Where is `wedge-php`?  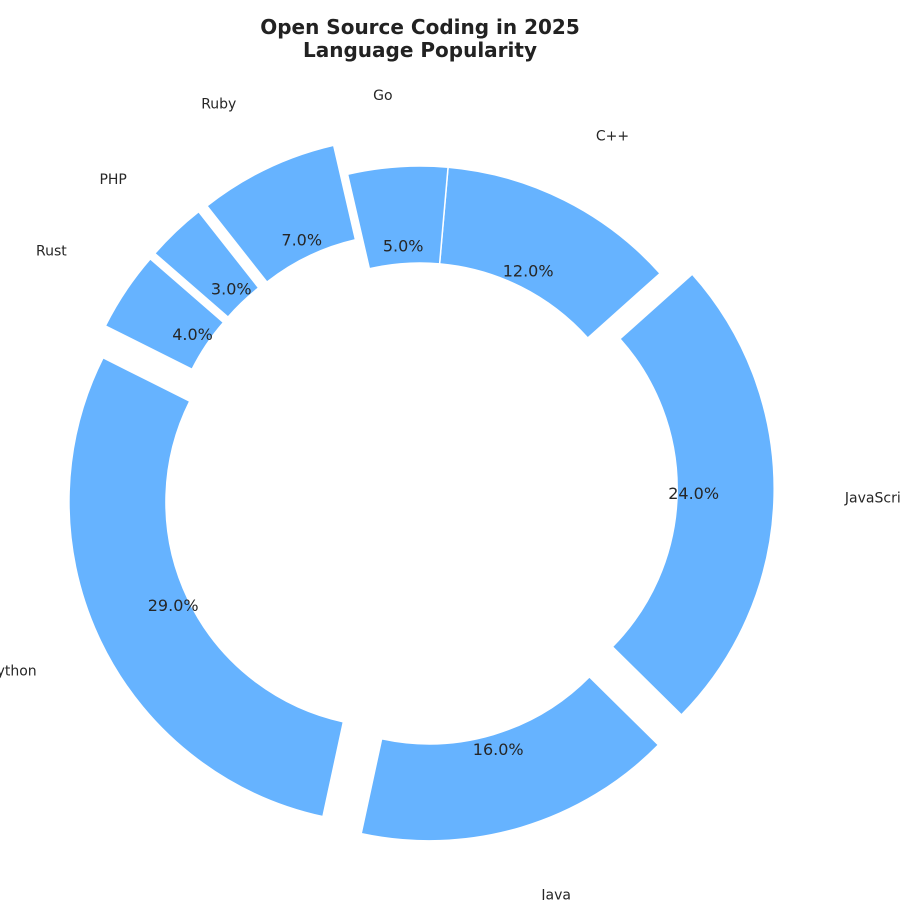
wedge-php is located at coordinates (206, 264).